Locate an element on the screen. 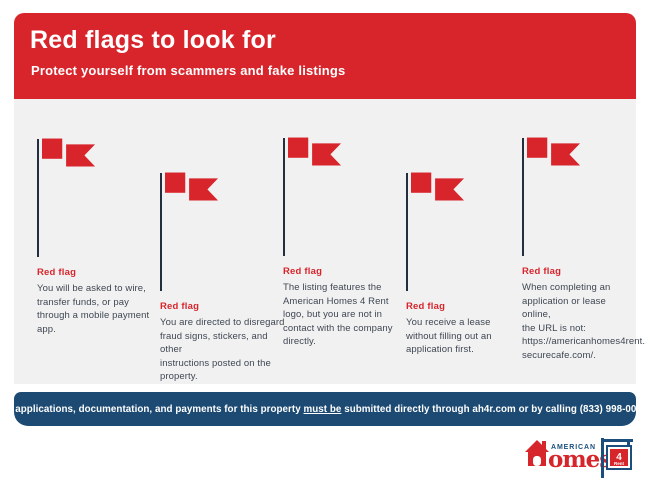 The image size is (650, 488). logo-american-text: AMERICAN is located at coordinates (573, 447).